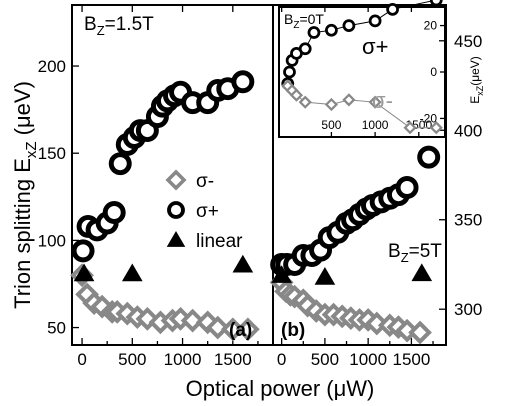 The width and height of the screenshot is (511, 406). What do you see at coordinates (433, 72) in the screenshot?
I see `inset-y-tick-label: 0` at bounding box center [433, 72].